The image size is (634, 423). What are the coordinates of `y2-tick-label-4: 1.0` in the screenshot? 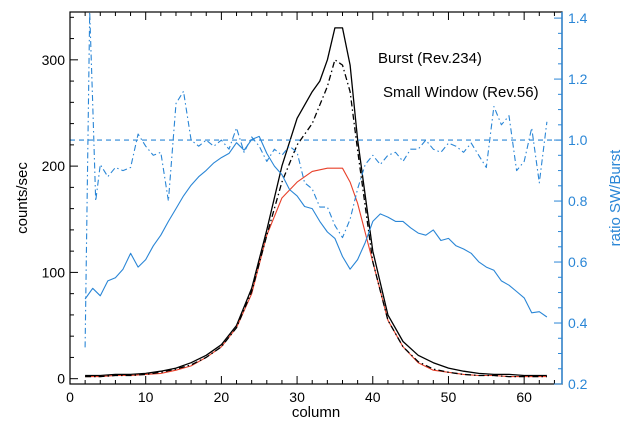 It's located at (578, 140).